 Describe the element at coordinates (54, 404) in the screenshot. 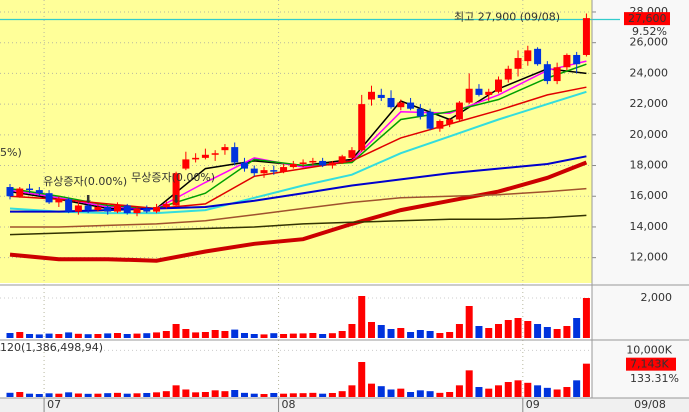

I see `x-tick-label: 07` at that location.